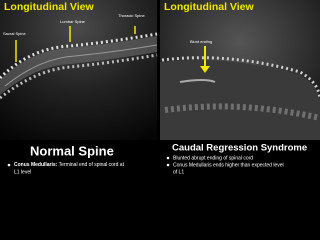 This screenshot has height=240, width=320. Describe the element at coordinates (205, 69) in the screenshot. I see `arrow-head` at that location.